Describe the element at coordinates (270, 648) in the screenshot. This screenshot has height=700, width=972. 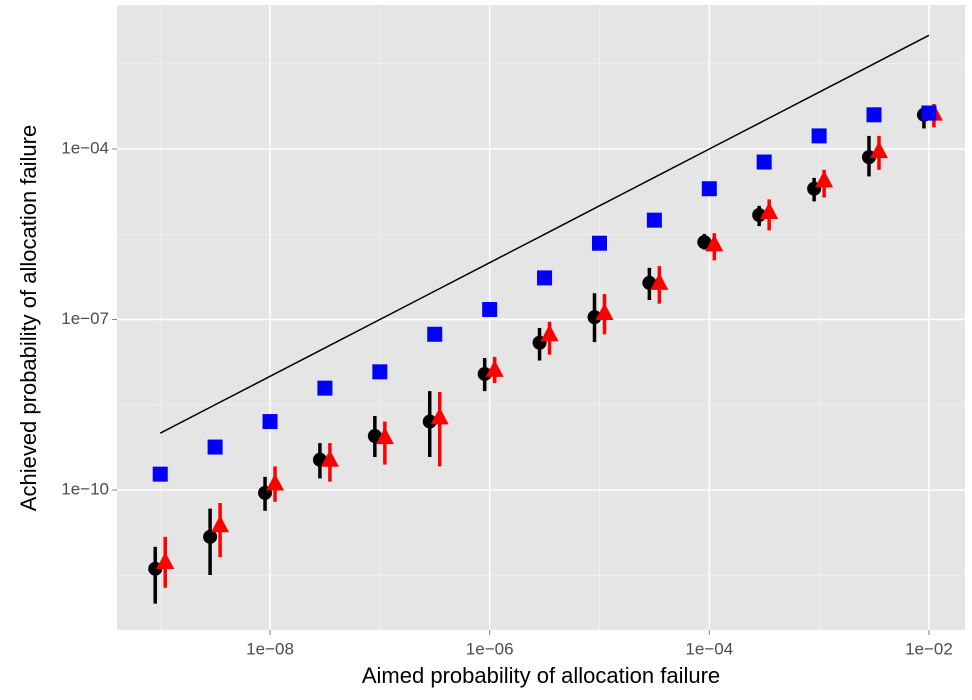
I see `x-tick-label: 1e−08` at that location.